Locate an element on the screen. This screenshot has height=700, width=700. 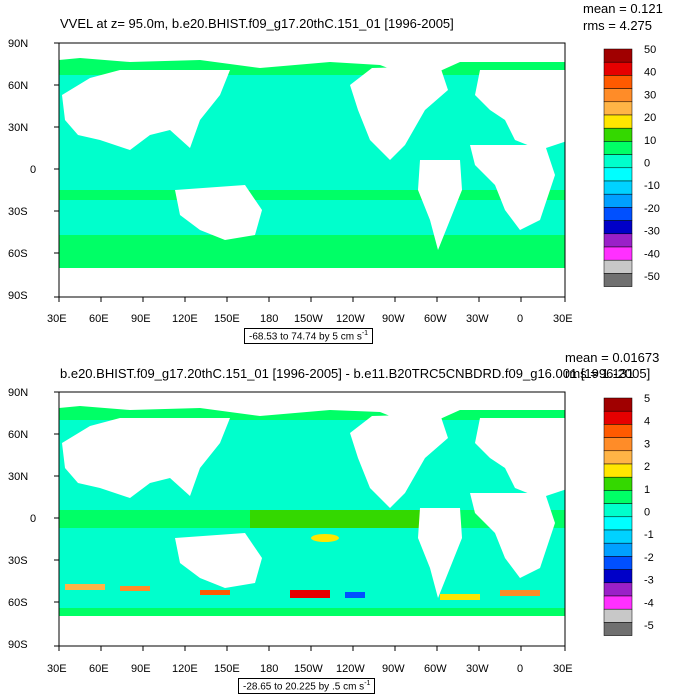
bottom-lat-label: 0 is located at coordinates (33, 519).